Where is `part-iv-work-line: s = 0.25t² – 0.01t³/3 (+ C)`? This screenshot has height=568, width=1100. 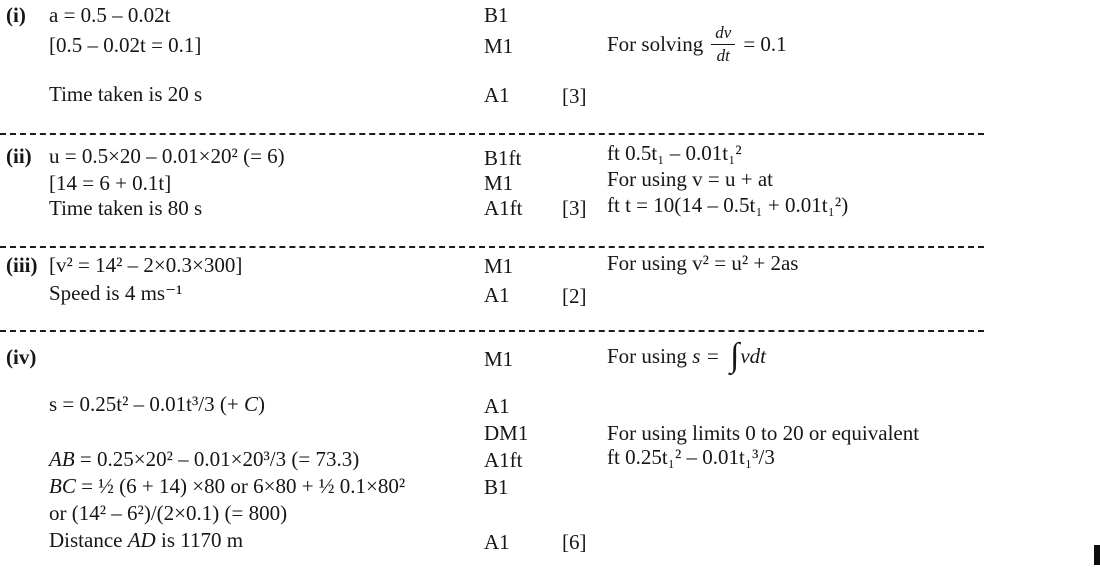 part-iv-work-line: s = 0.25t² – 0.01t³/3 (+ C) is located at coordinates (157, 404).